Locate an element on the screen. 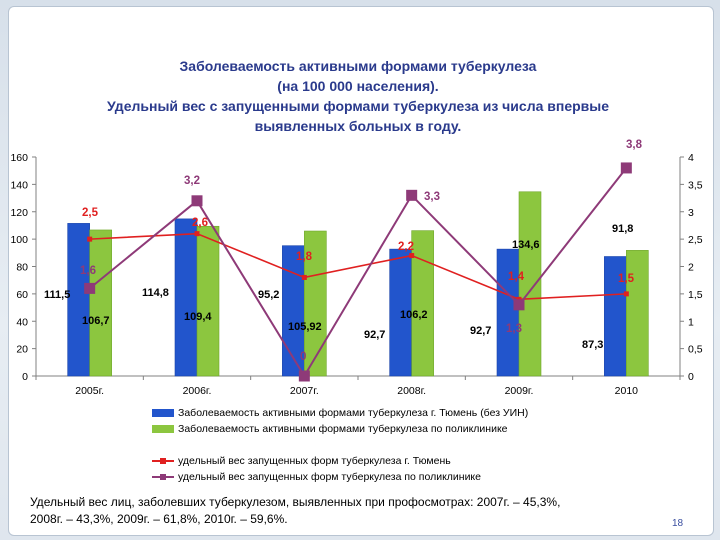  y-right-tick-label: 2,5 is located at coordinates (695, 240).